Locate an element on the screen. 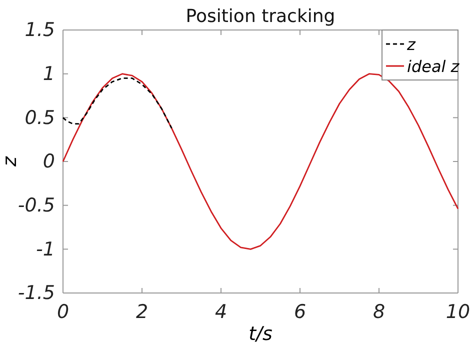  line-series is located at coordinates (117, 103).